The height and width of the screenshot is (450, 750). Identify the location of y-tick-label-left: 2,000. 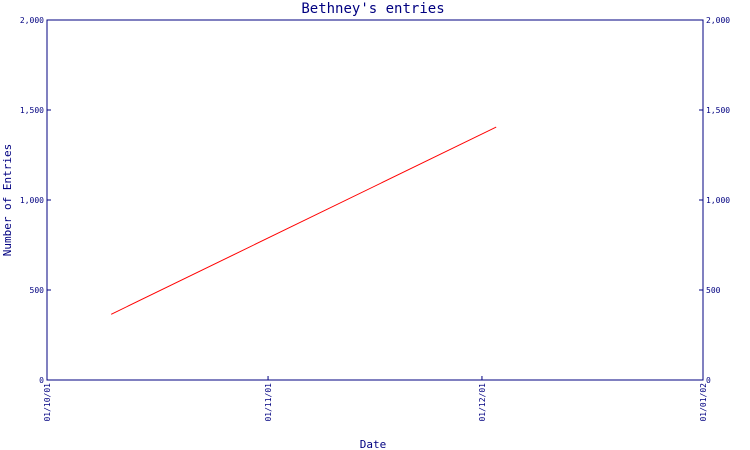
(32, 20).